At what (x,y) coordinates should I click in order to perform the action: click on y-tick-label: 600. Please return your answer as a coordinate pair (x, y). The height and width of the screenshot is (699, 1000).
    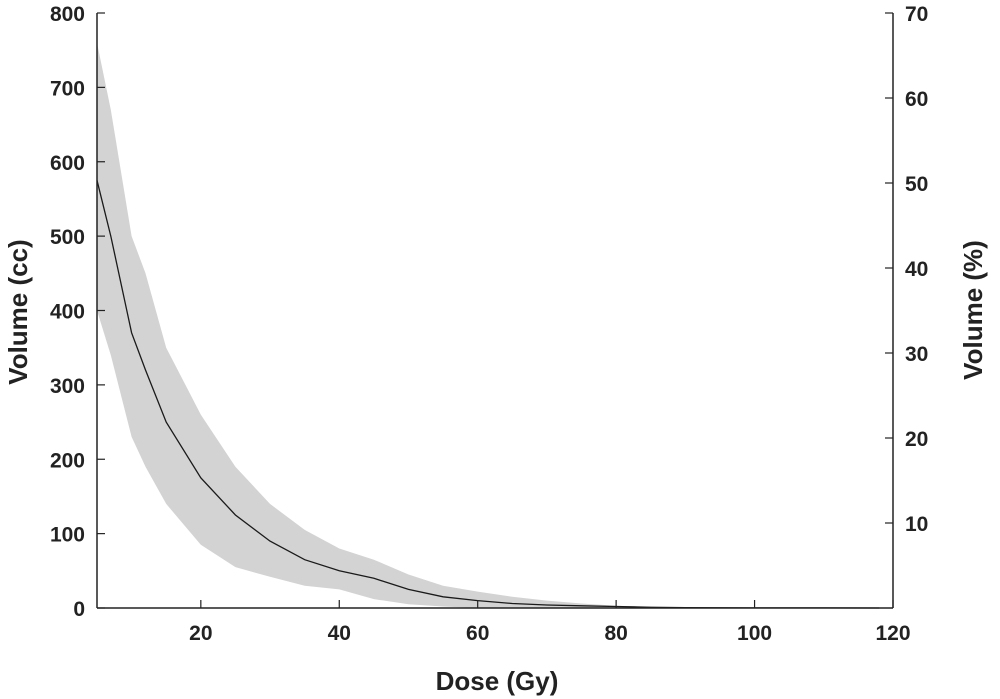
    Looking at the image, I should click on (67, 163).